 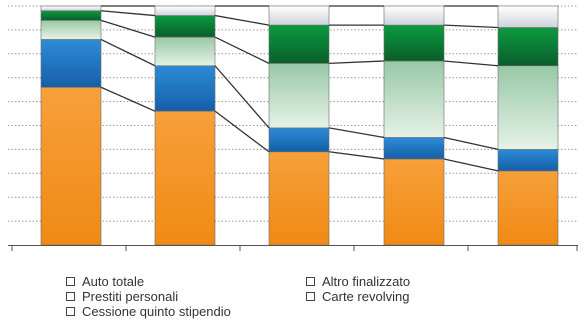 What do you see at coordinates (293, 248) in the screenshot?
I see `axis-layer` at bounding box center [293, 248].